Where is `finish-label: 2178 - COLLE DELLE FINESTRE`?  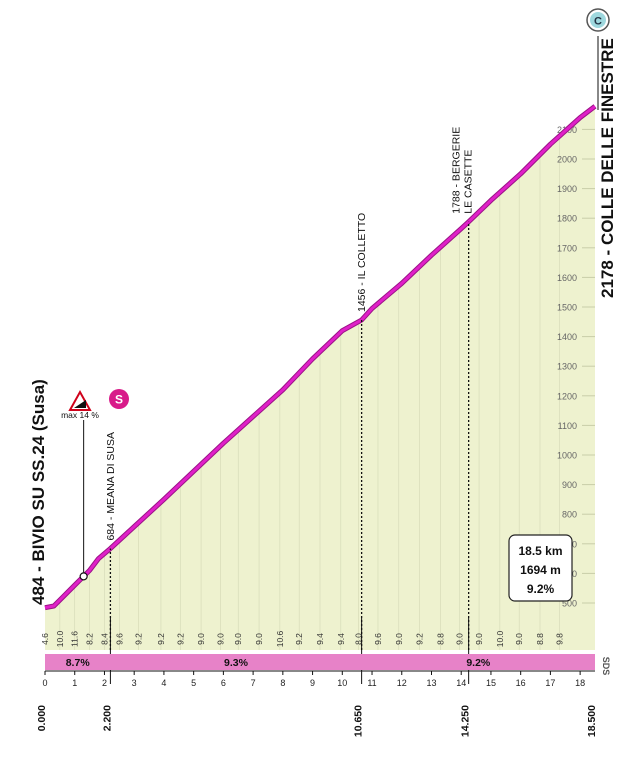
finish-label: 2178 - COLLE DELLE FINESTRE is located at coordinates (607, 168).